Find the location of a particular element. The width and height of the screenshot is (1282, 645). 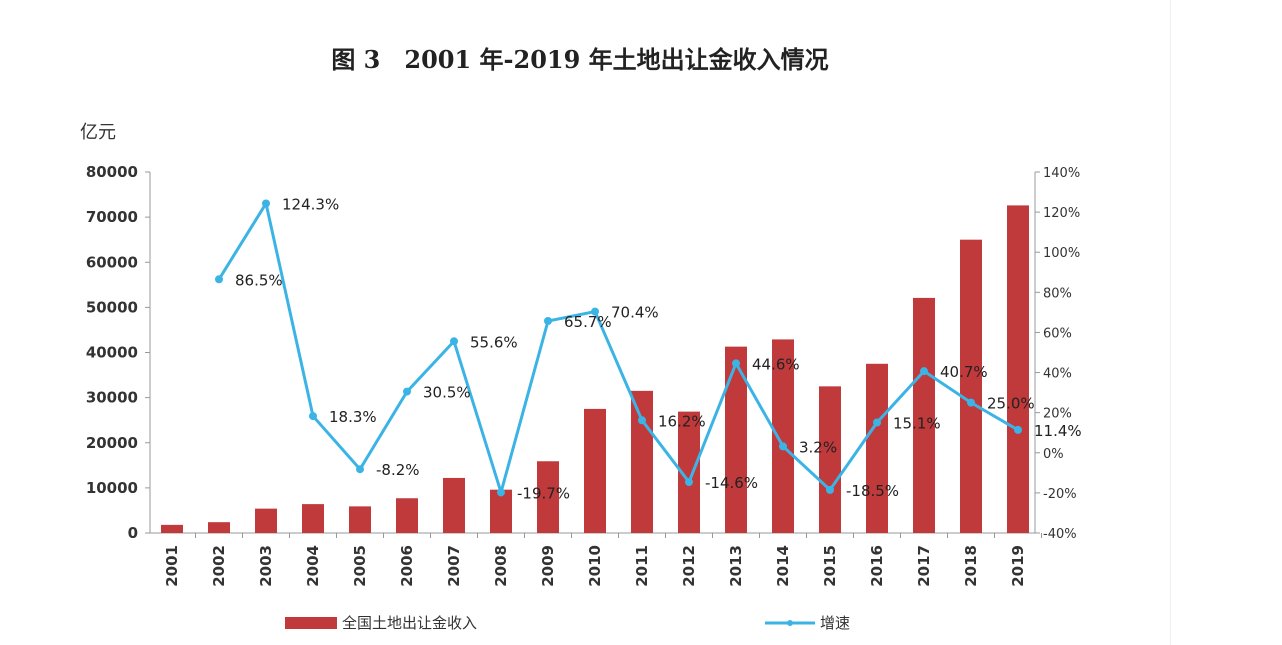

x-tick-label: 2006 is located at coordinates (407, 566).